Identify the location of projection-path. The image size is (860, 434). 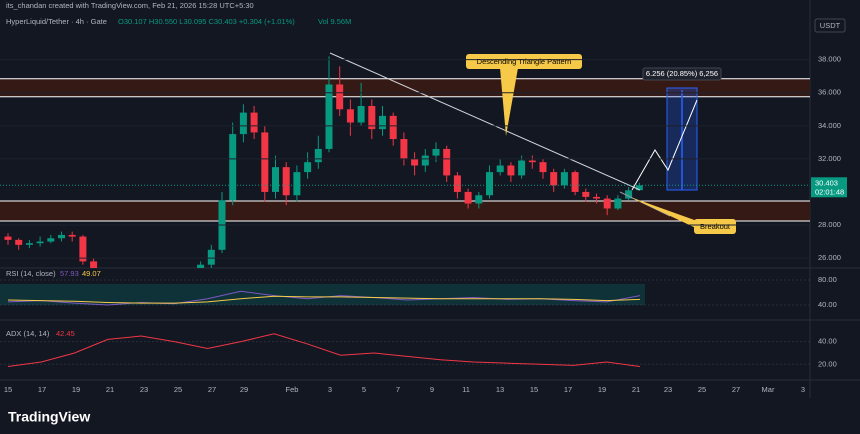
(664, 145).